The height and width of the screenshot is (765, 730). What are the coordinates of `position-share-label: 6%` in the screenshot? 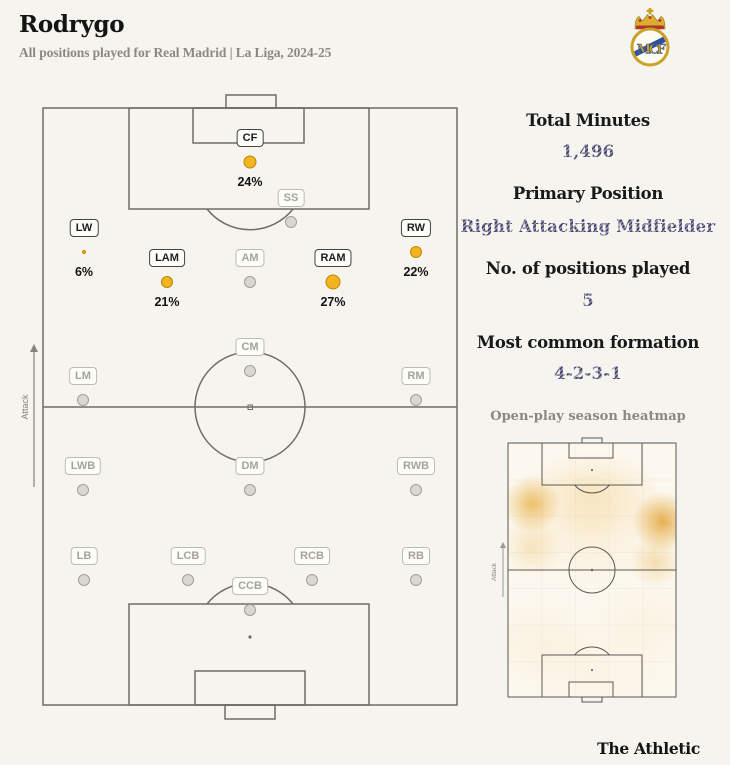 It's located at (84, 272).